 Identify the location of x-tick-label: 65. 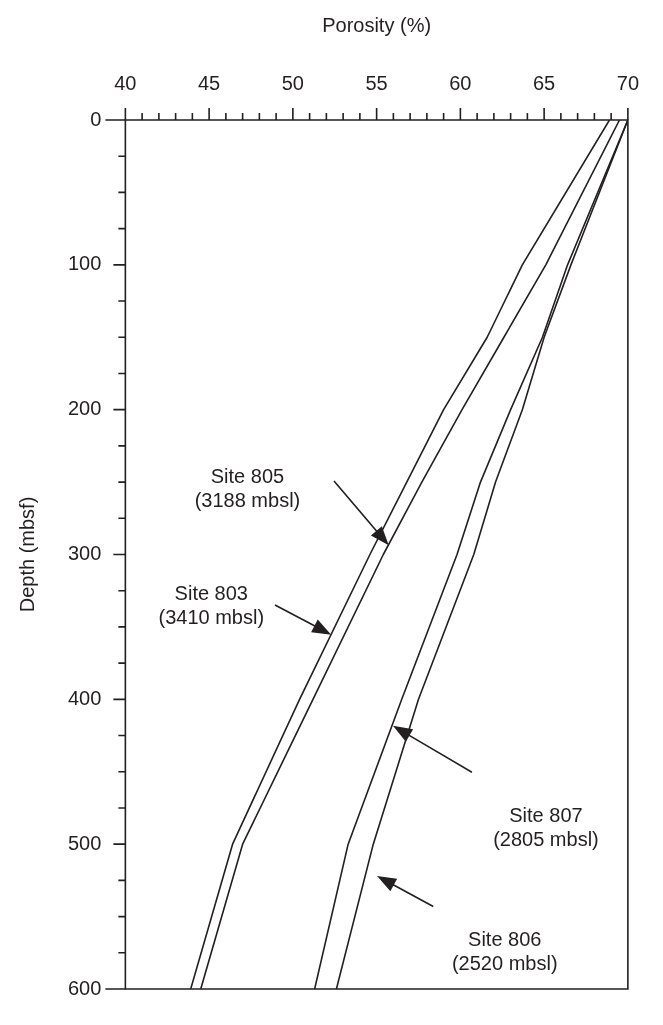
(544, 82).